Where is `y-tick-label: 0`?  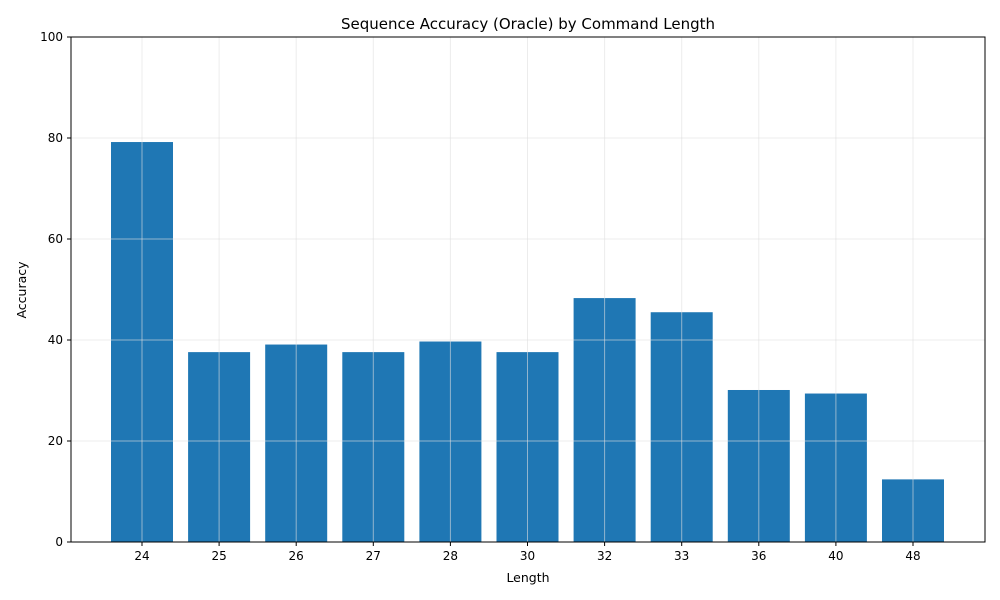
y-tick-label: 0 is located at coordinates (59, 542).